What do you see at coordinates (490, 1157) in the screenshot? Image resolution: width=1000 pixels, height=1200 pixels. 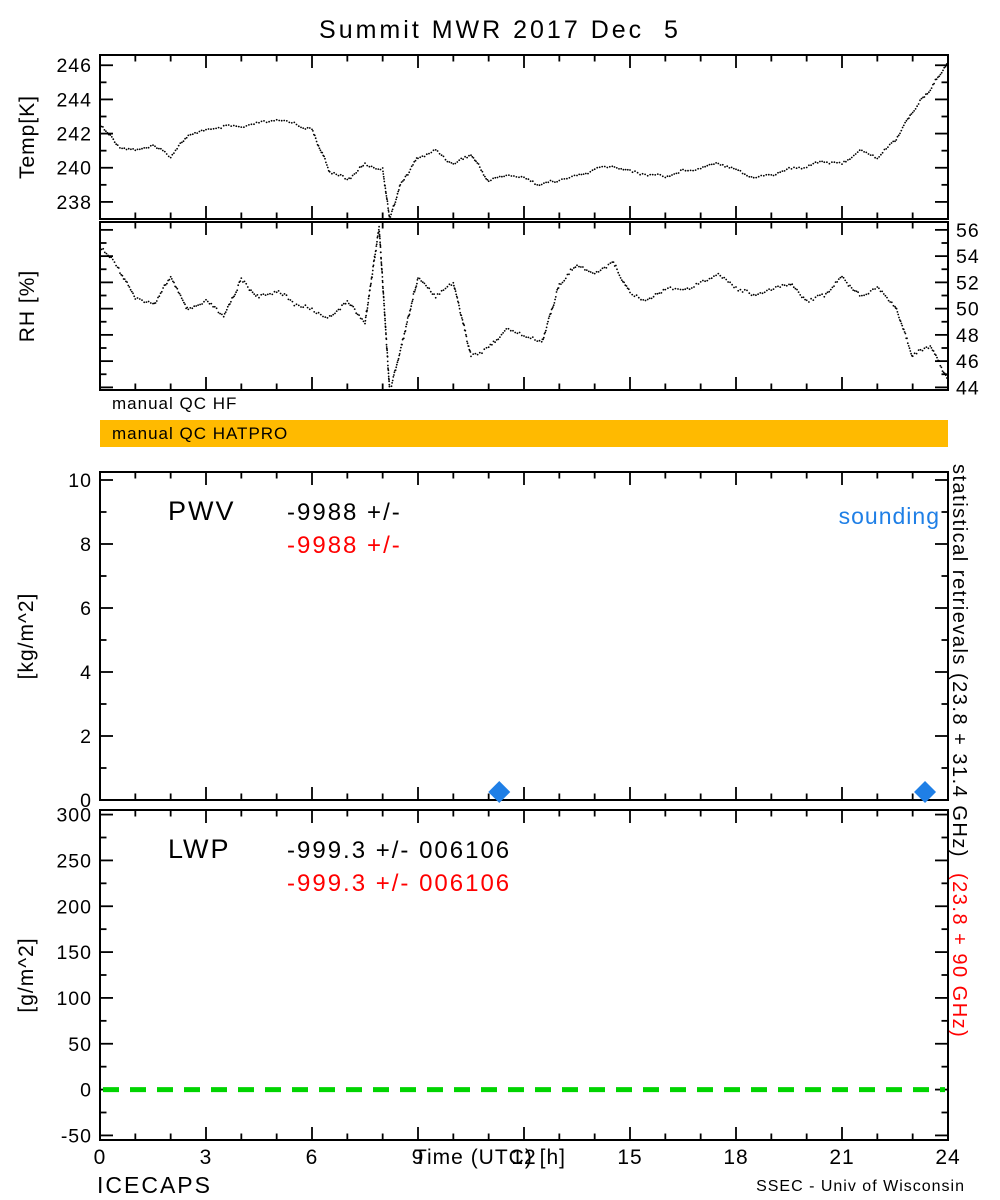 I see `x-axis-label: Time (UTC) [h]` at bounding box center [490, 1157].